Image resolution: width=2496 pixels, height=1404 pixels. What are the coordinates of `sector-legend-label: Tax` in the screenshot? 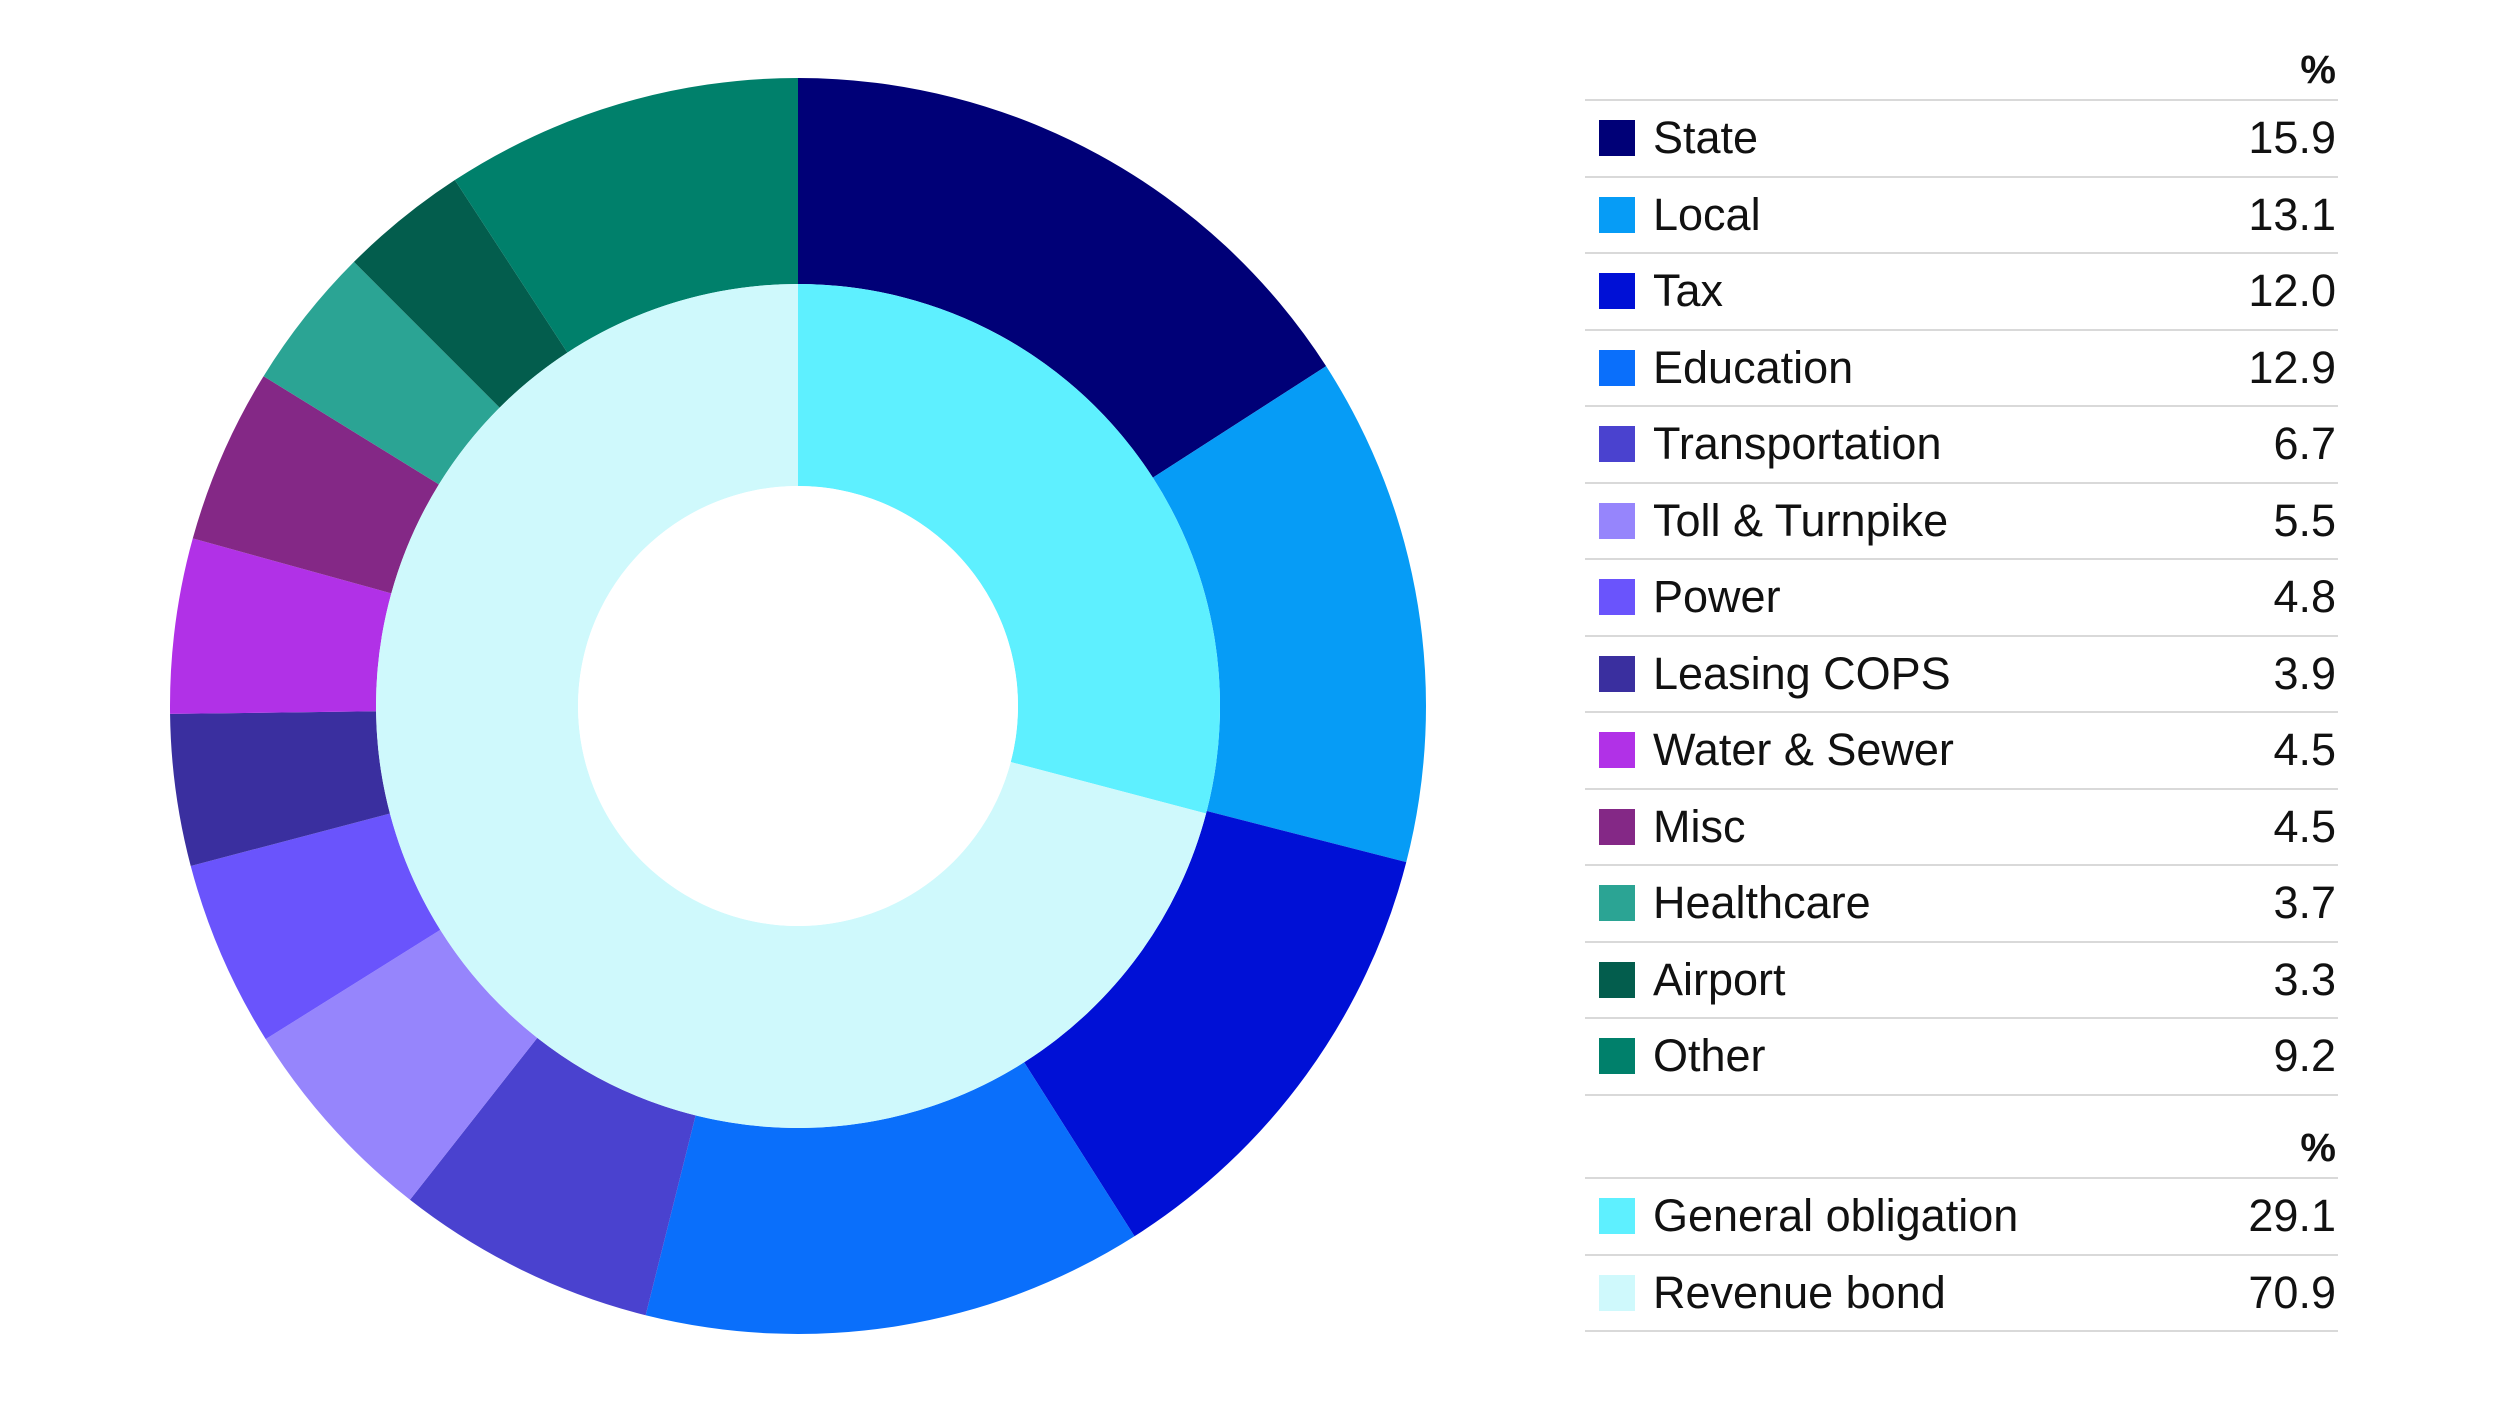 It's located at (1688, 291).